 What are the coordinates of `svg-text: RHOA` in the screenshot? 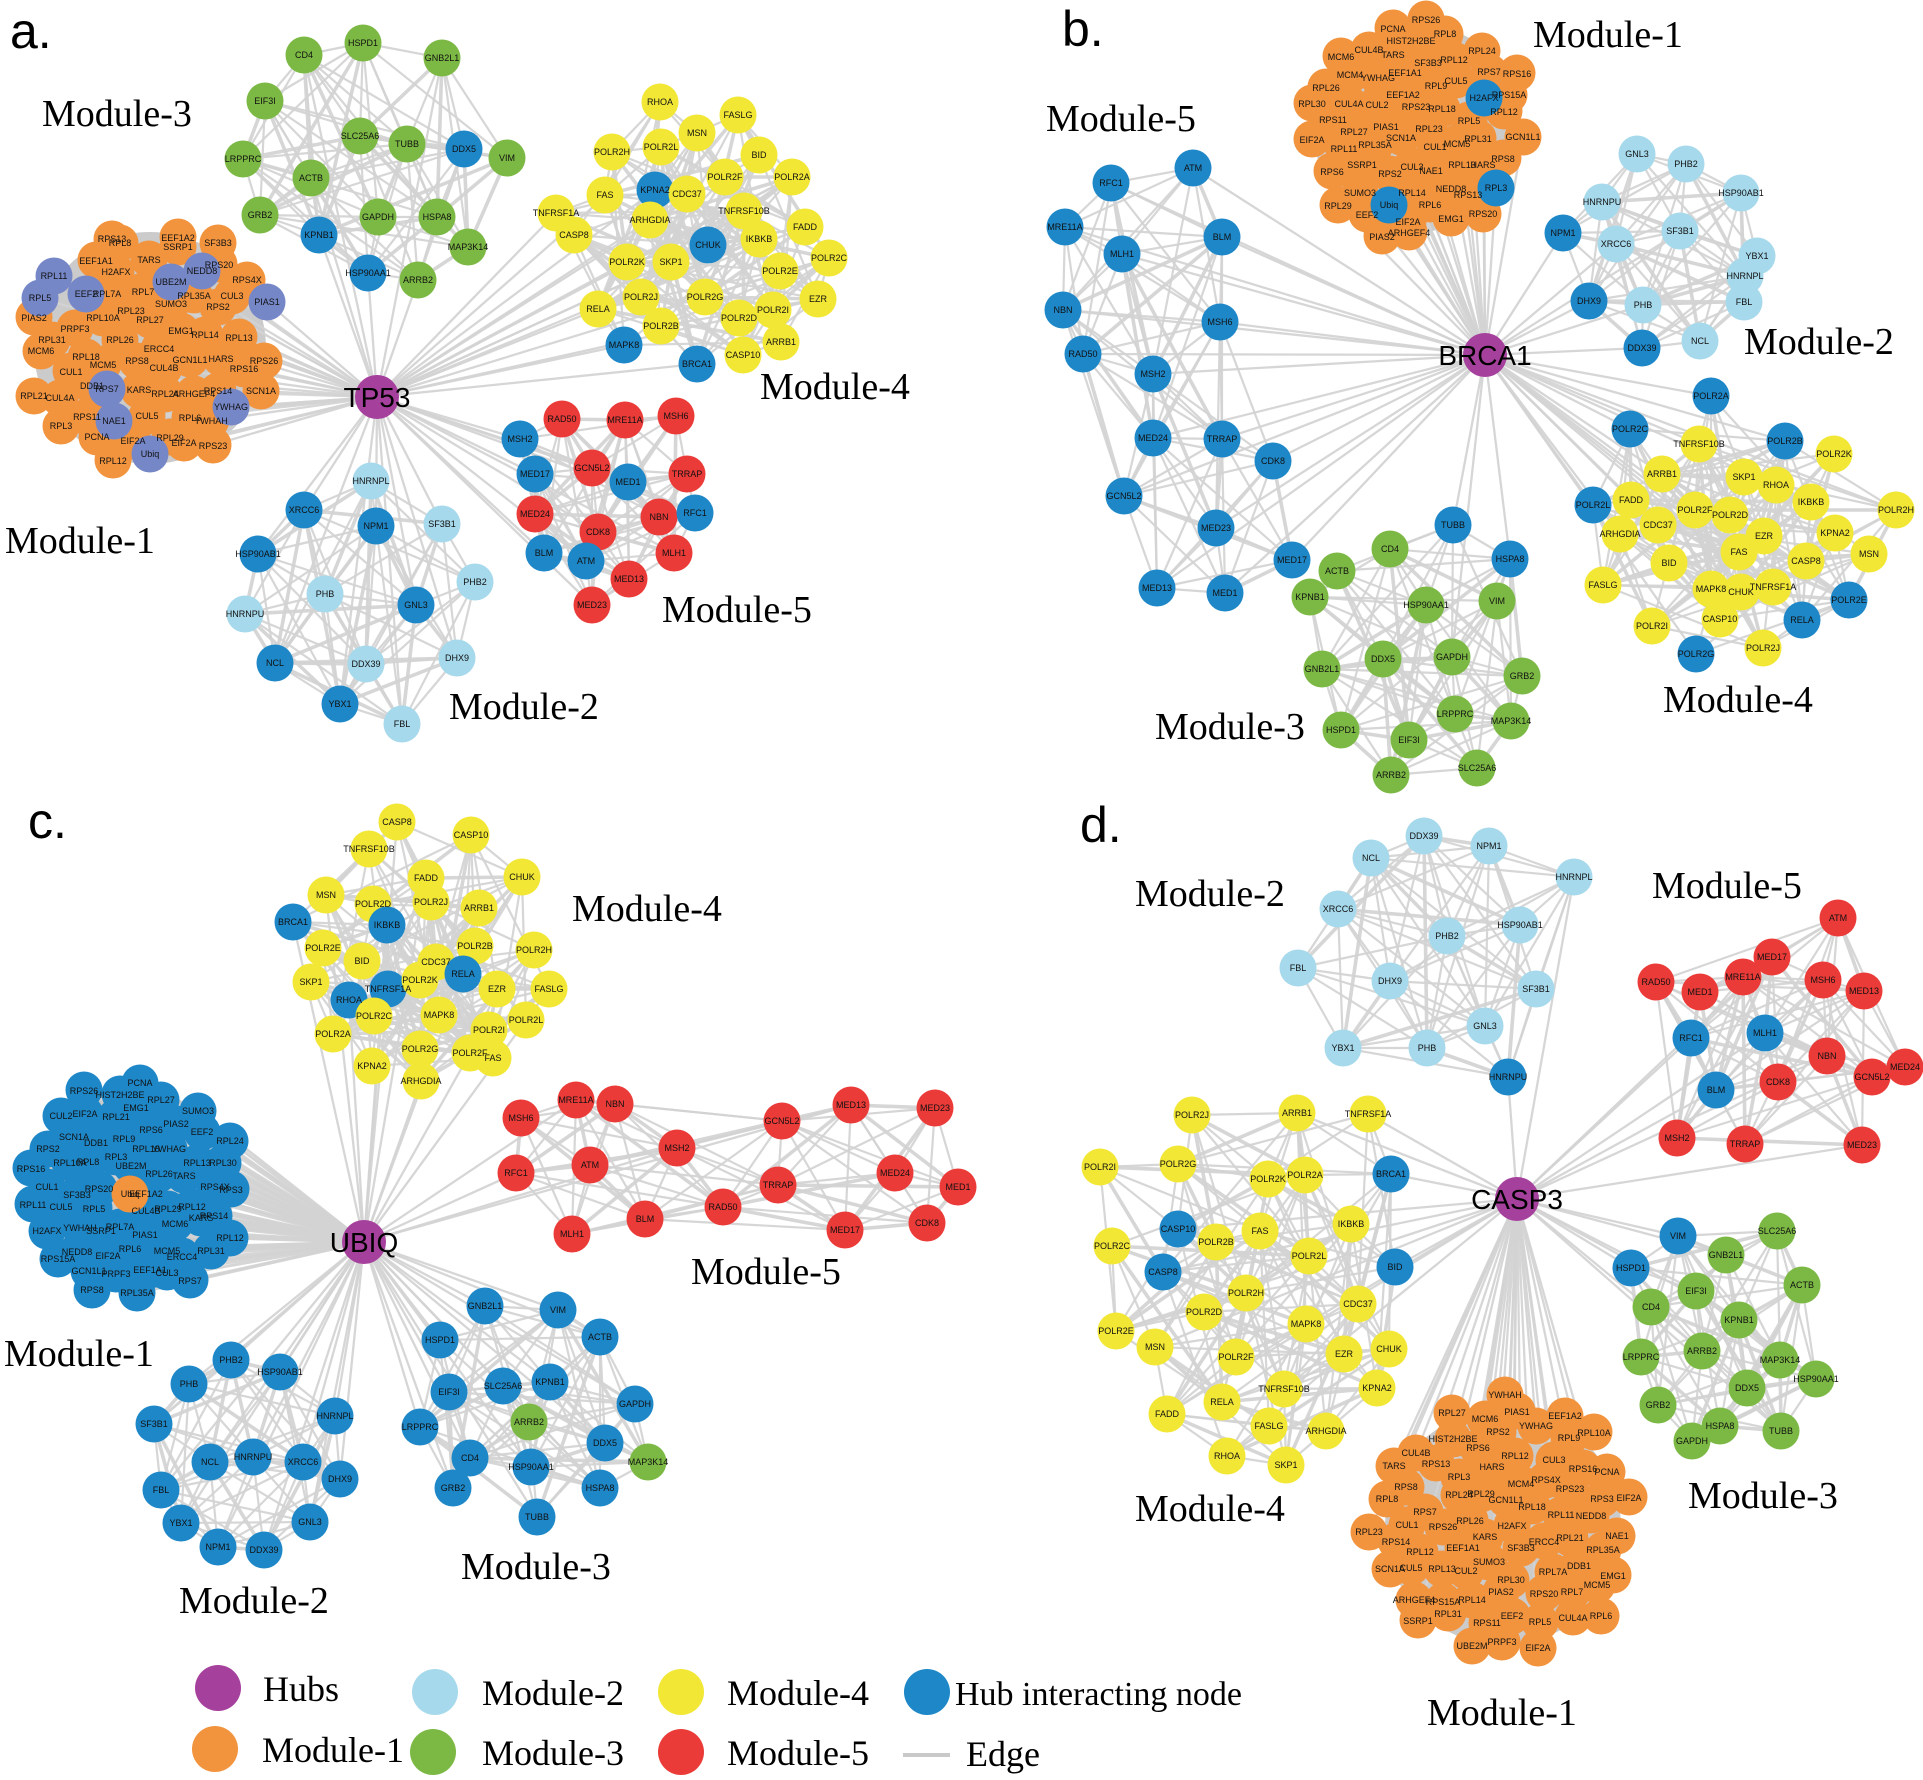 It's located at (349, 1000).